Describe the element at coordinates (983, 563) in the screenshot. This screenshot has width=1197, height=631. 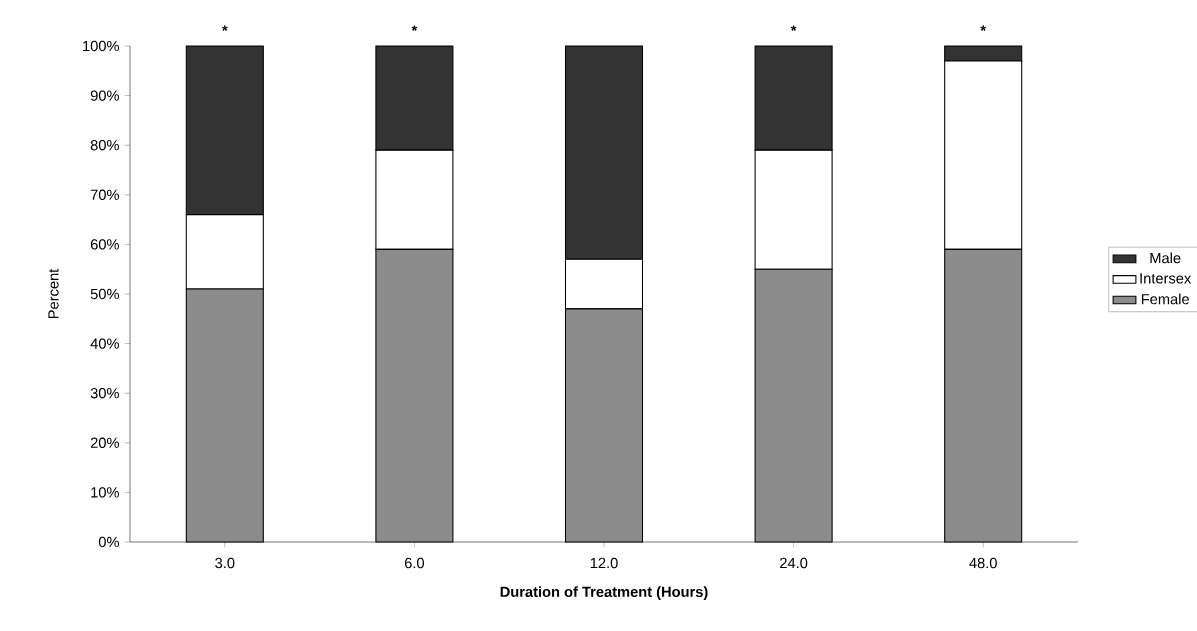
I see `x-tick-label: 48.0` at that location.